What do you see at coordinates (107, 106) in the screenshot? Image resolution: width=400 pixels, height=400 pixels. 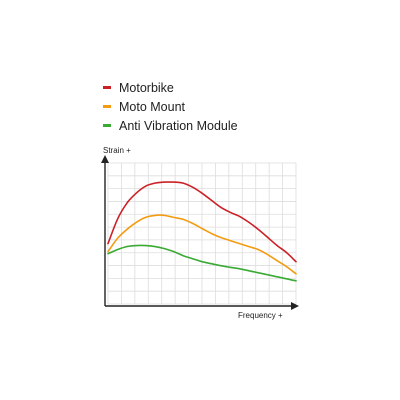 I see `legend-swatch-moto-mount` at bounding box center [107, 106].